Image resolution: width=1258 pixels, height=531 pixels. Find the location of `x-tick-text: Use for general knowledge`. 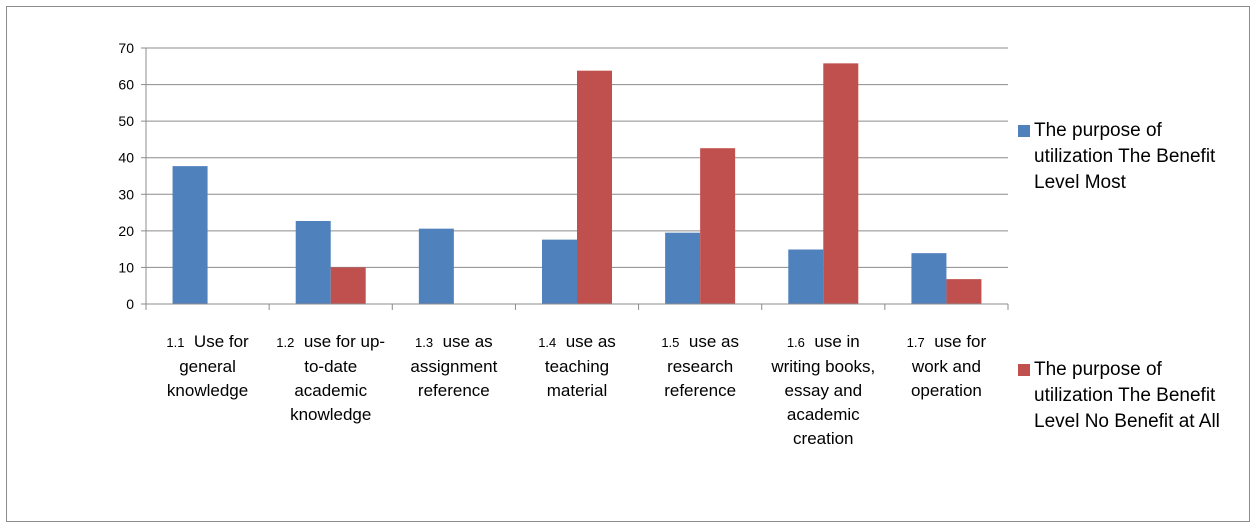

x-tick-text: Use for general knowledge is located at coordinates (207, 366).